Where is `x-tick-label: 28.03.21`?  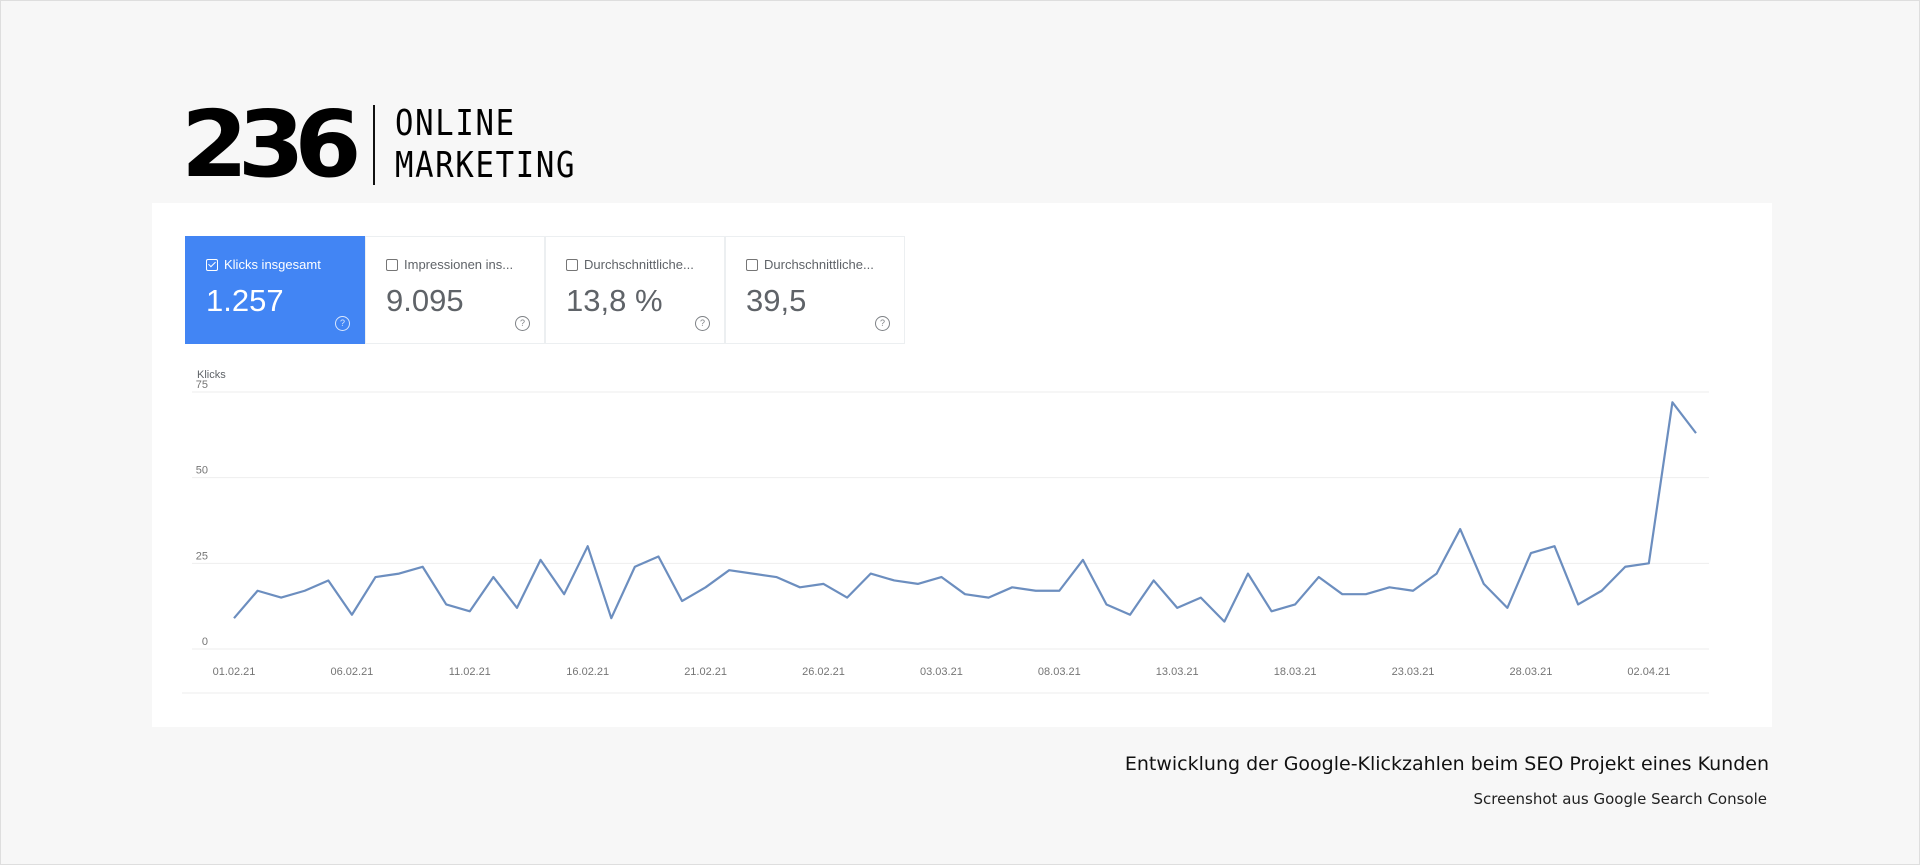
x-tick-label: 28.03.21 is located at coordinates (1531, 672).